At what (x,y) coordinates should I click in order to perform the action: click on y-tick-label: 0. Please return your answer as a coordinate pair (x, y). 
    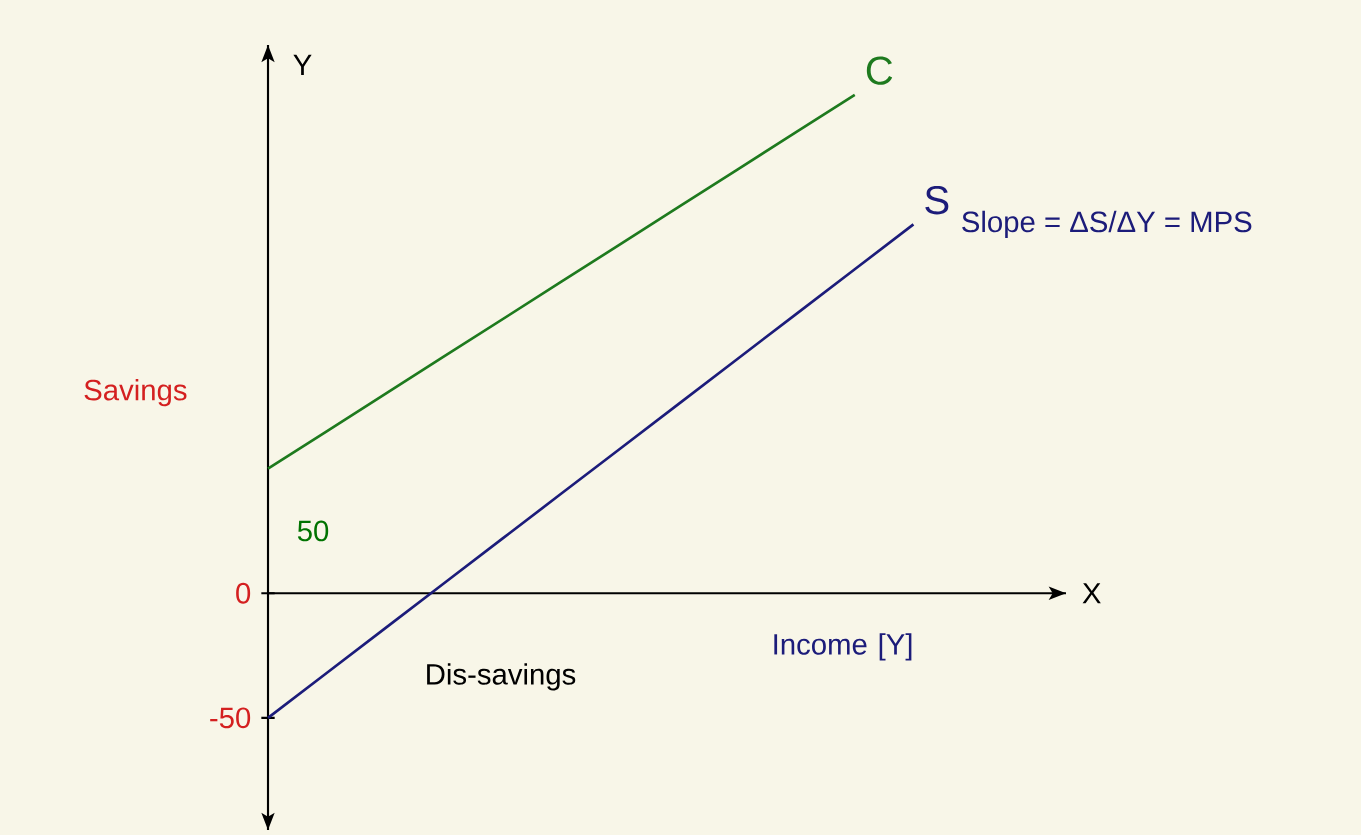
    Looking at the image, I should click on (243, 593).